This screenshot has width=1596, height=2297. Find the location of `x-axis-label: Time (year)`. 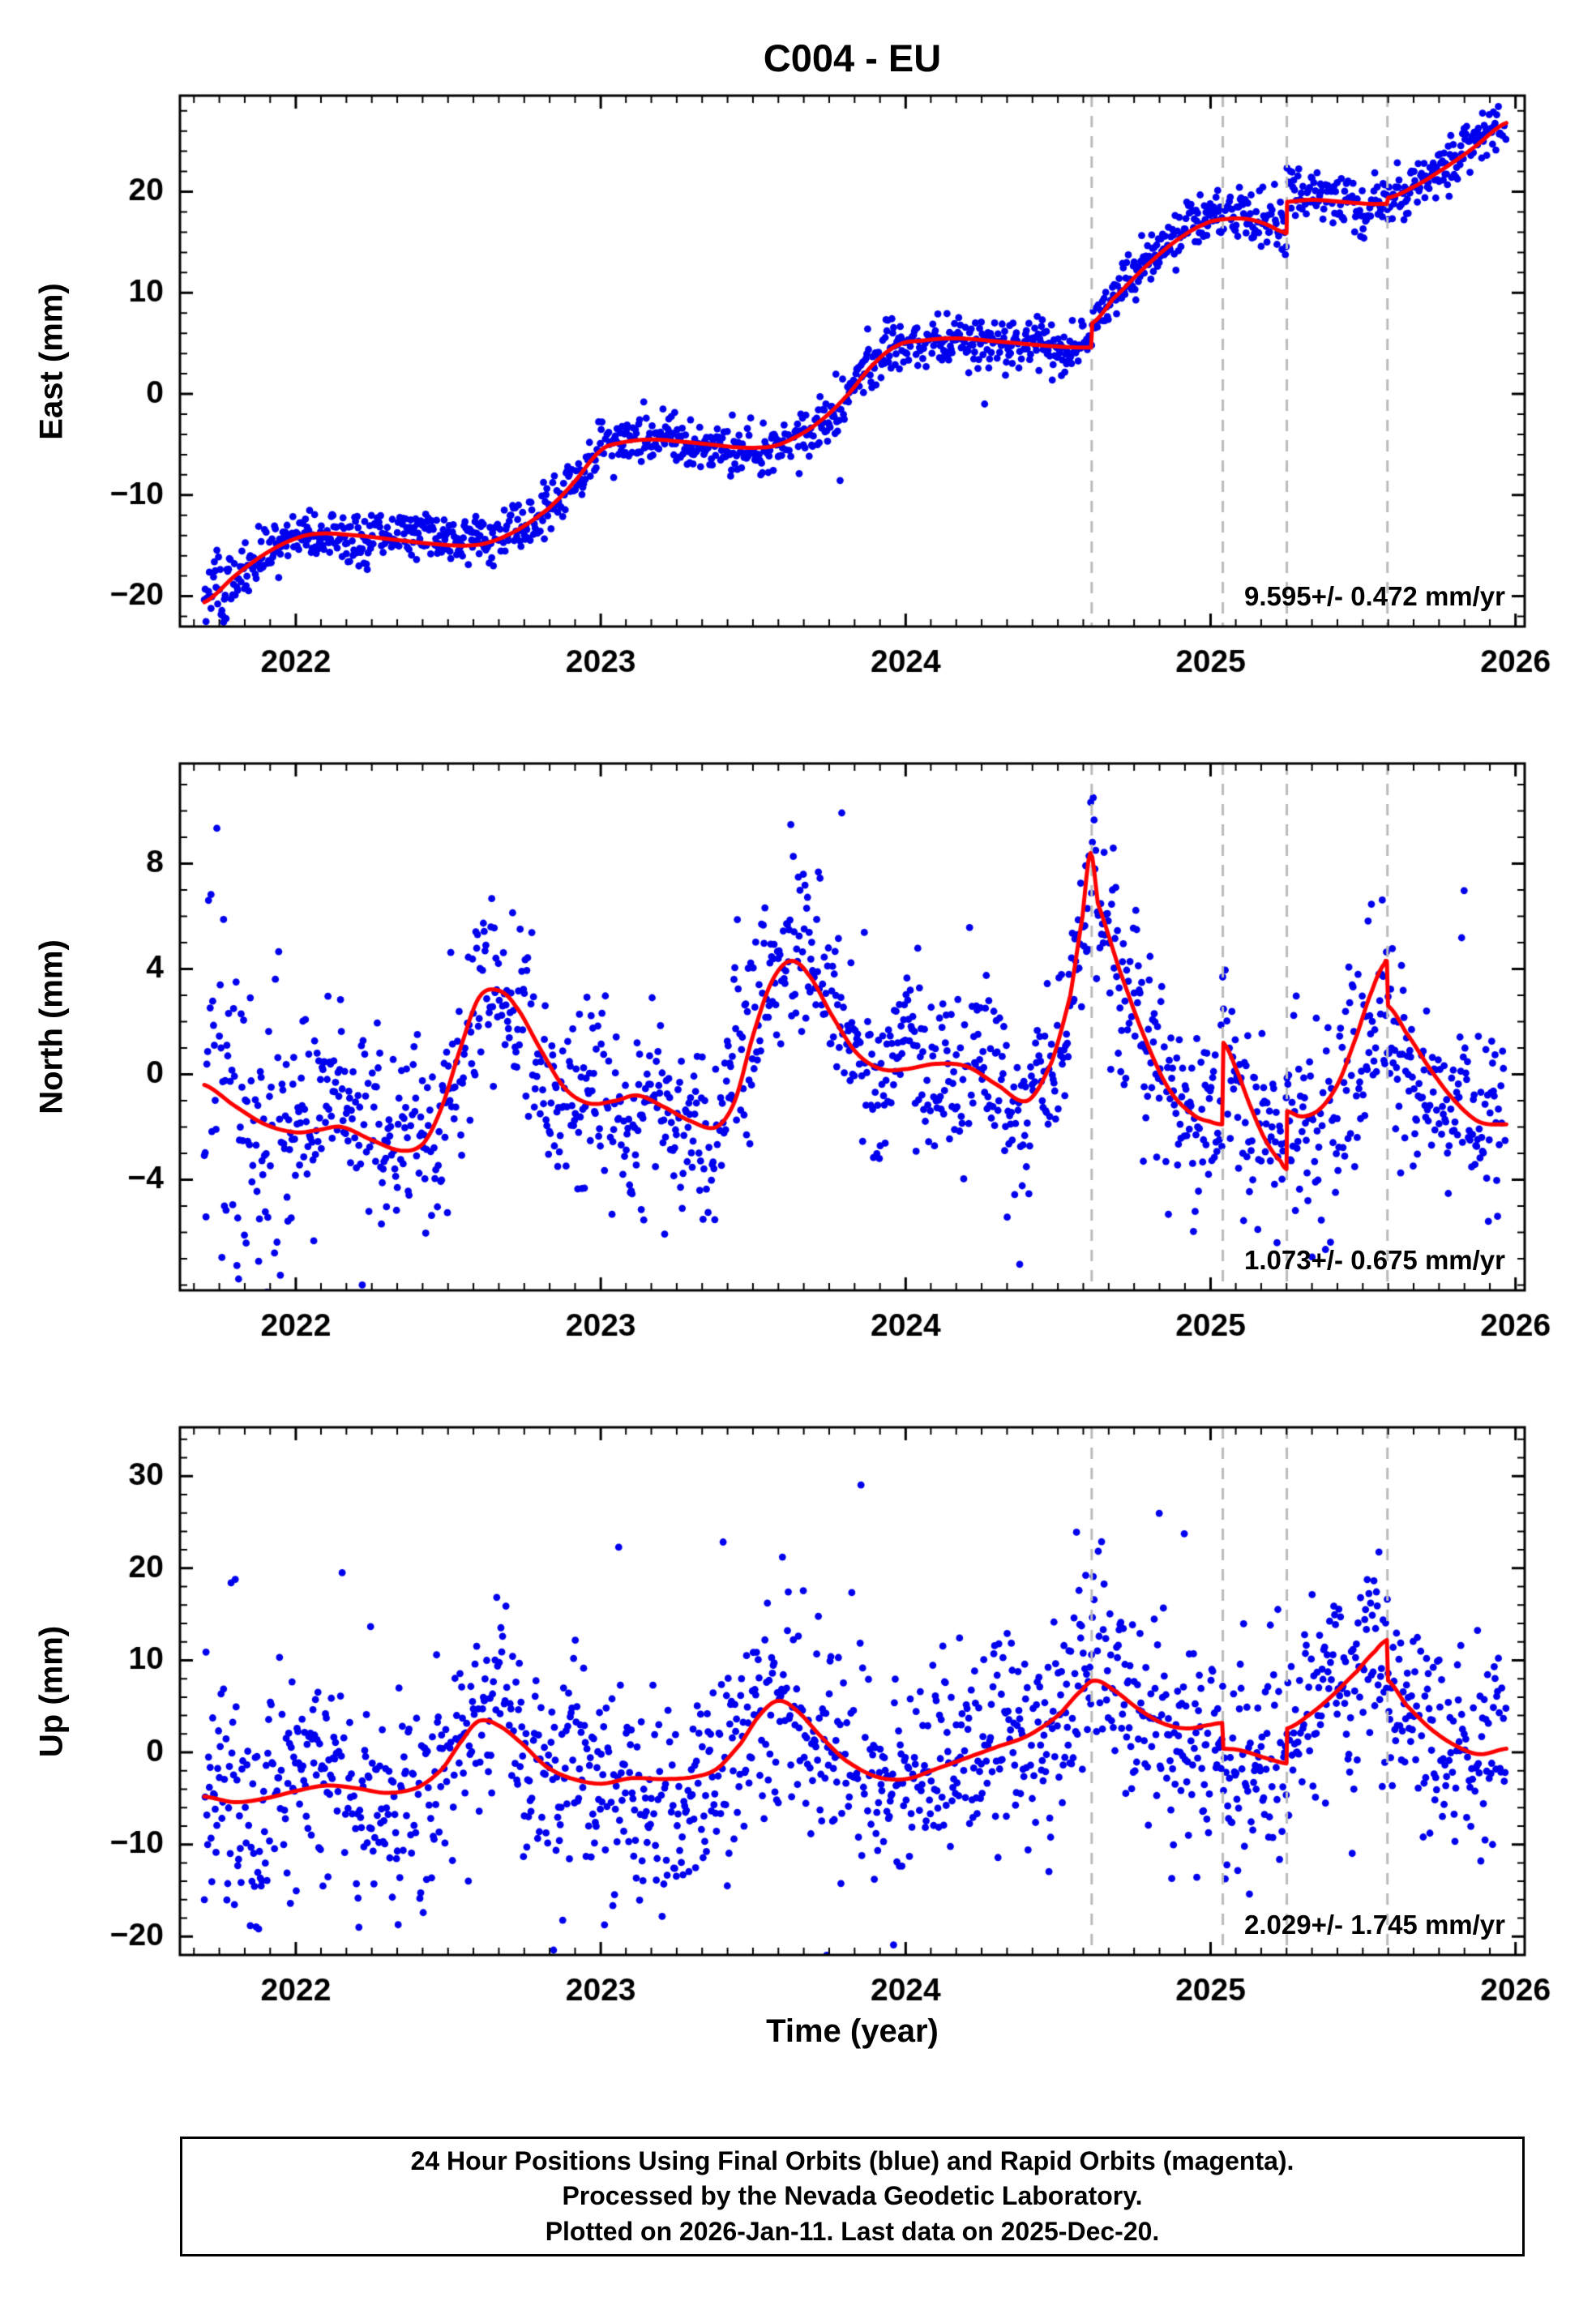

x-axis-label: Time (year) is located at coordinates (852, 2031).